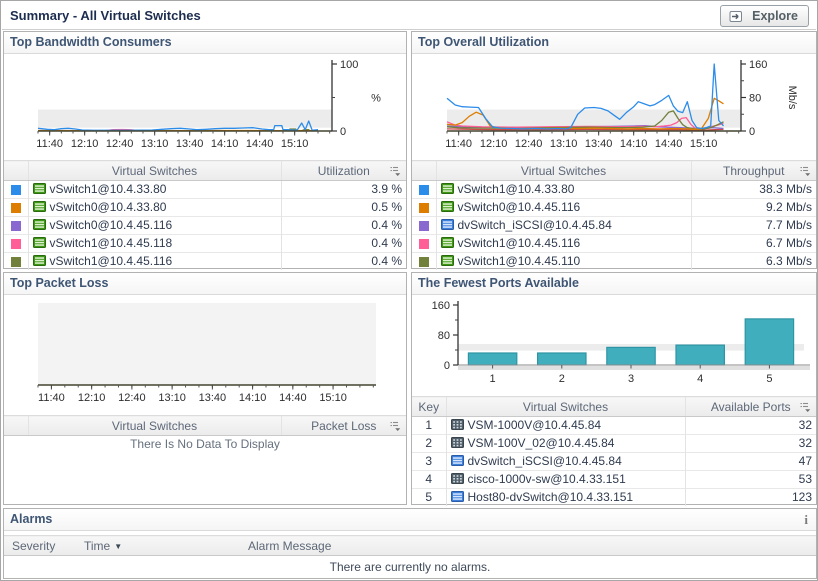  I want to click on svg-text: 11:40, so click(458, 144).